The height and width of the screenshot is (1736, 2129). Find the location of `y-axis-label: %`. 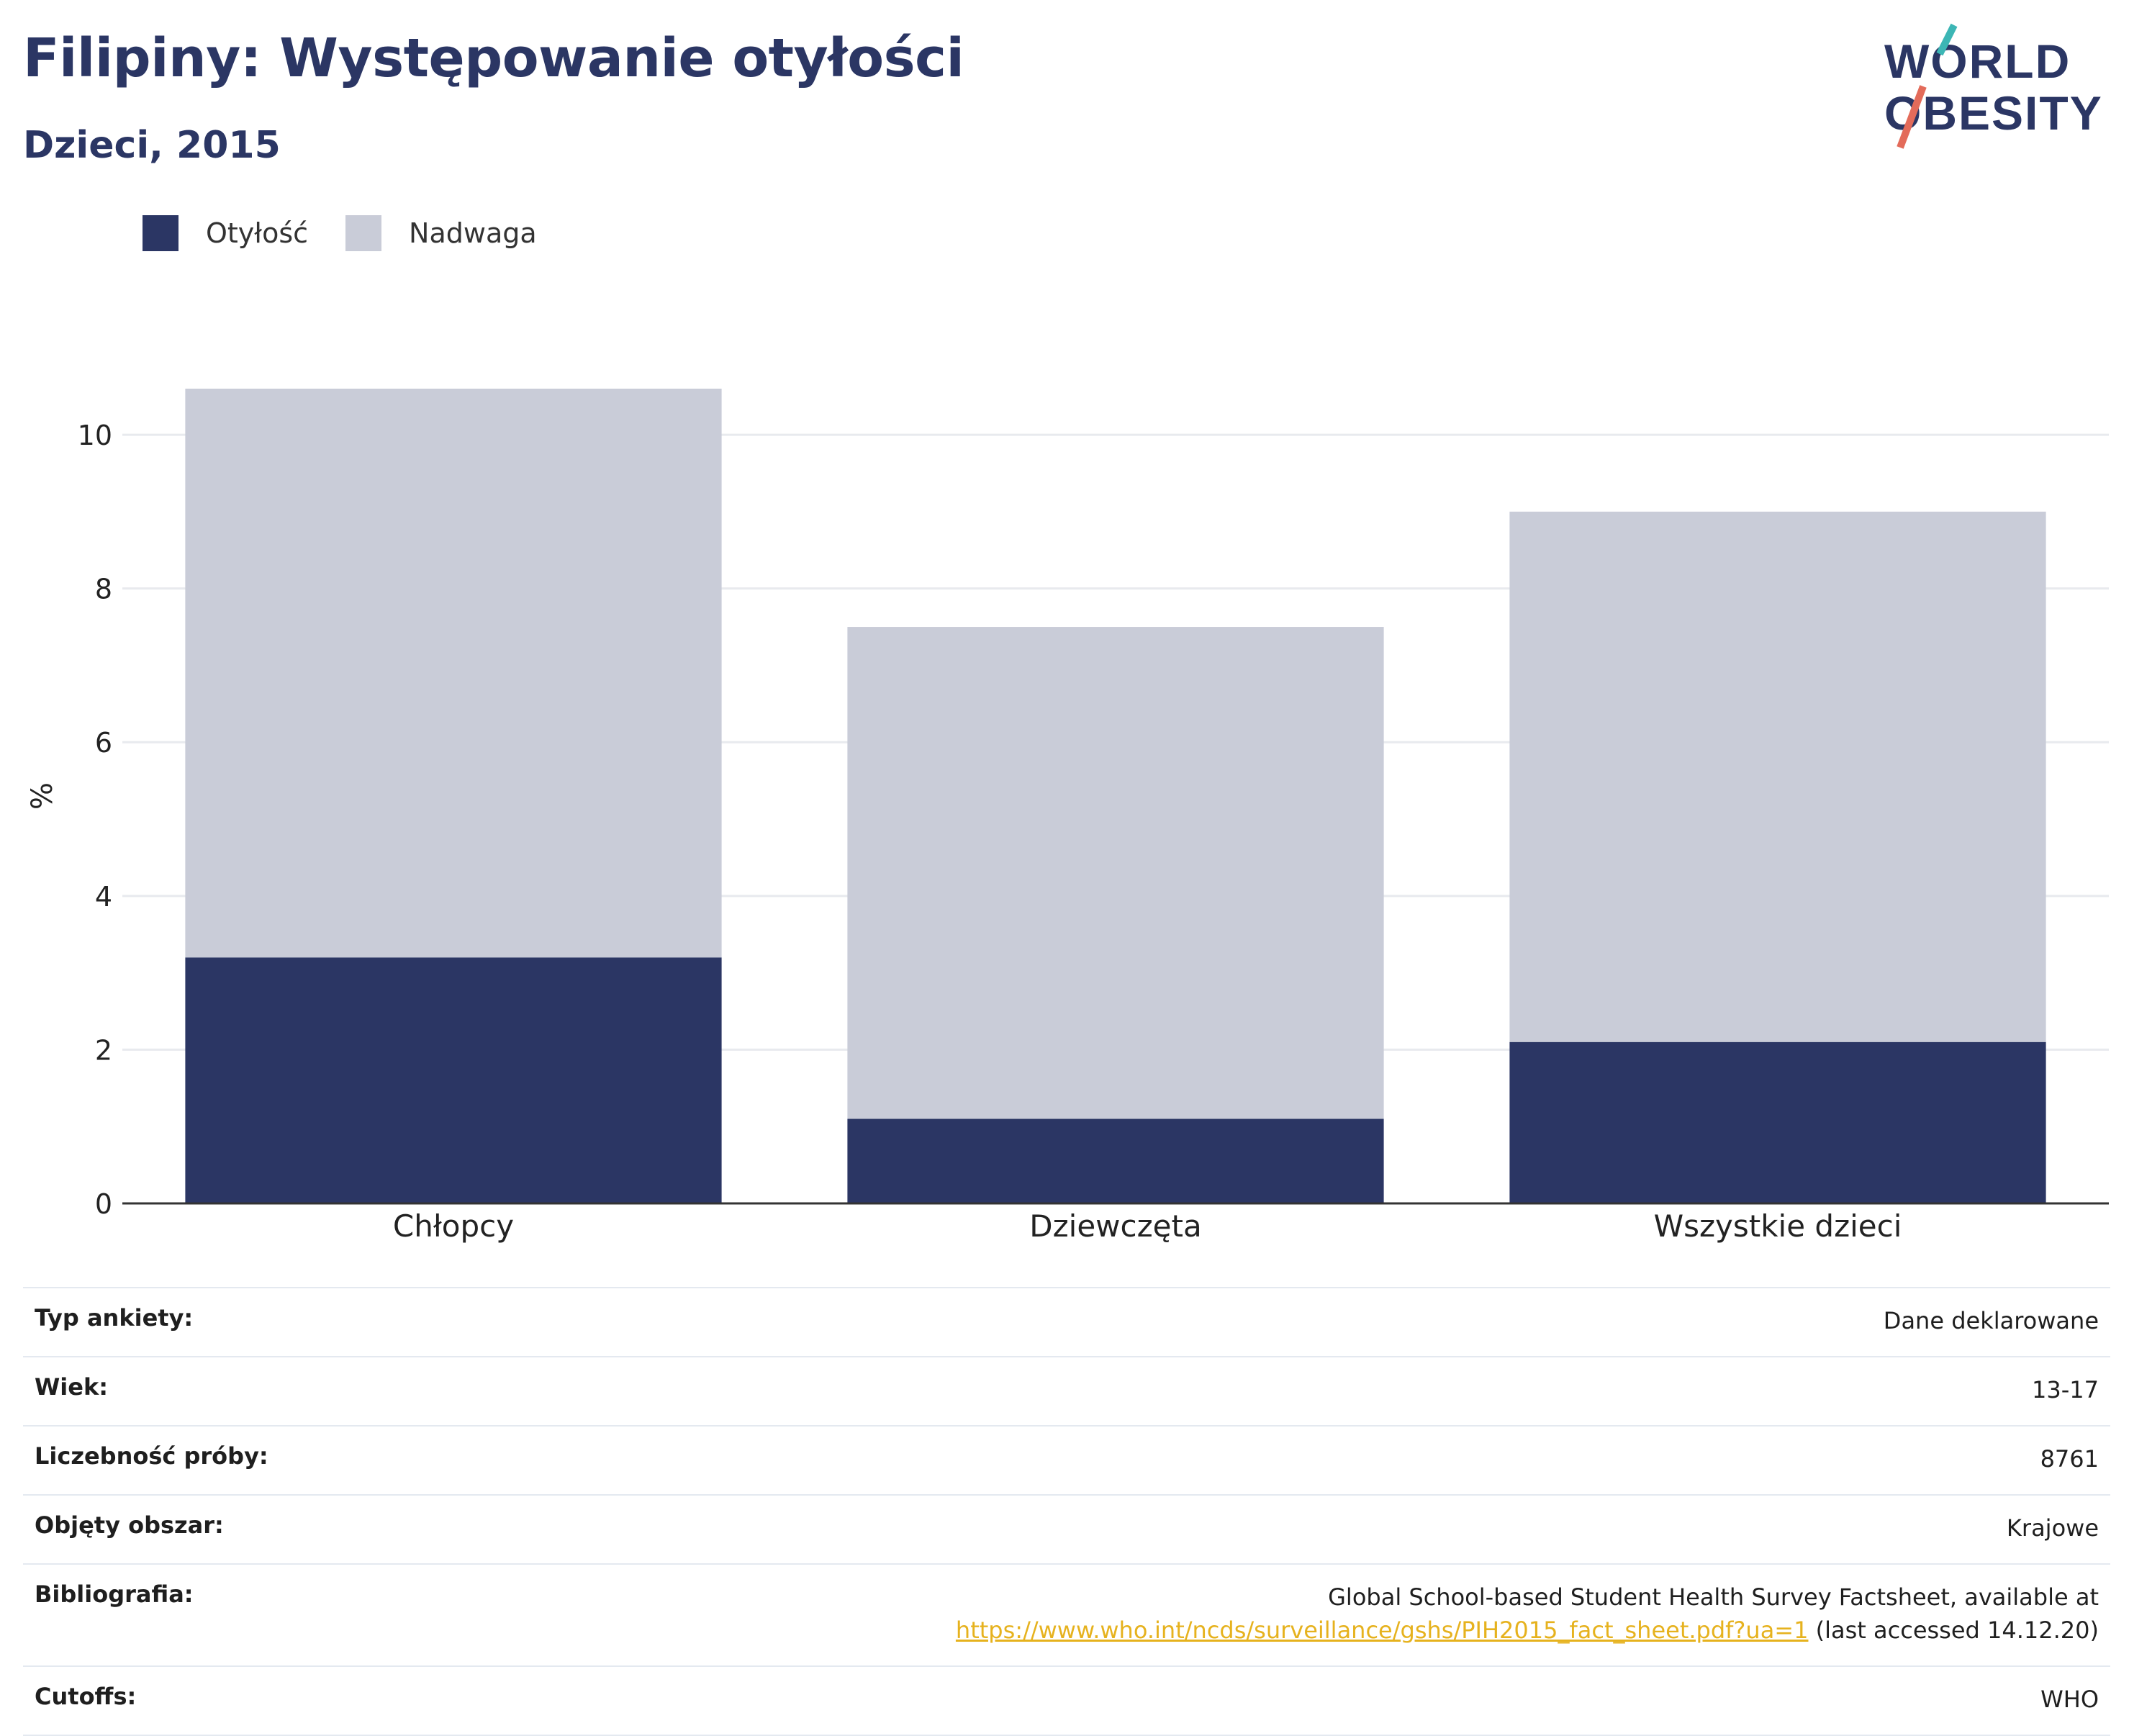

y-axis-label: % is located at coordinates (43, 796).